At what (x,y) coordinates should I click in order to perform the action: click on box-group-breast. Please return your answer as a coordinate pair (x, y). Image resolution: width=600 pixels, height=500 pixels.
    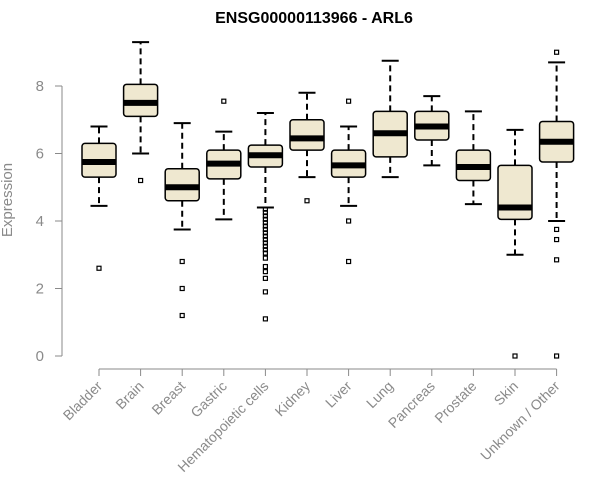
    Looking at the image, I should click on (182, 220).